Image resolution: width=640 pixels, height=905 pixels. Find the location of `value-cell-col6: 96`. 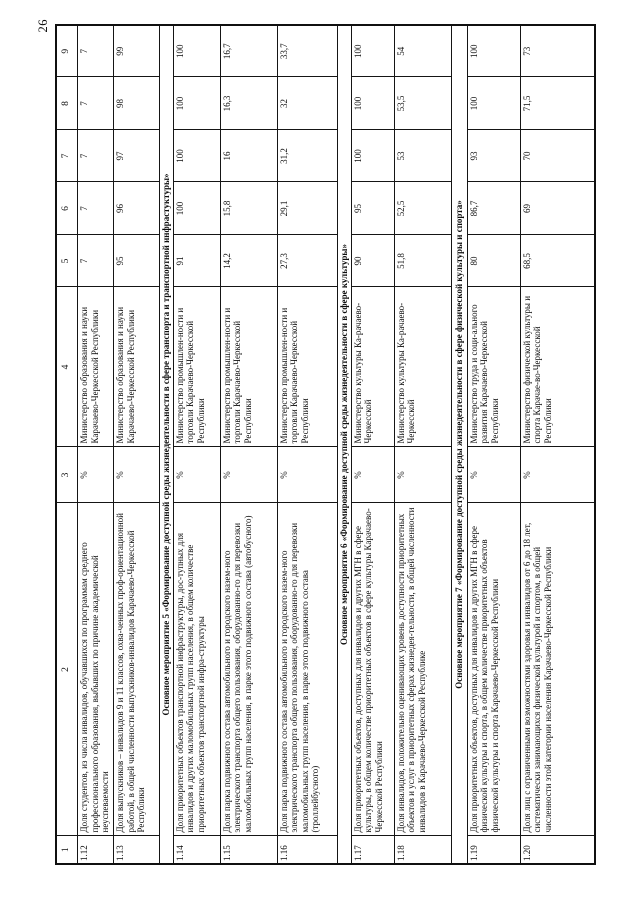

value-cell-col6: 96 is located at coordinates (136, 208).